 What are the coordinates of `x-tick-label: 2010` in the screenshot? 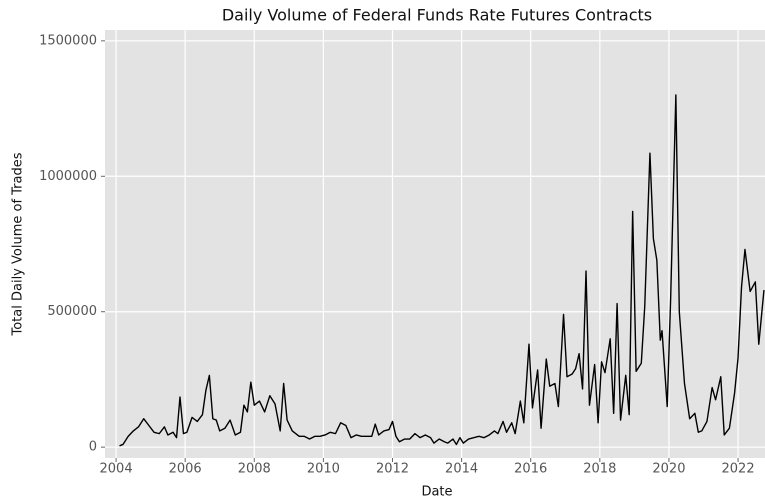 It's located at (323, 469).